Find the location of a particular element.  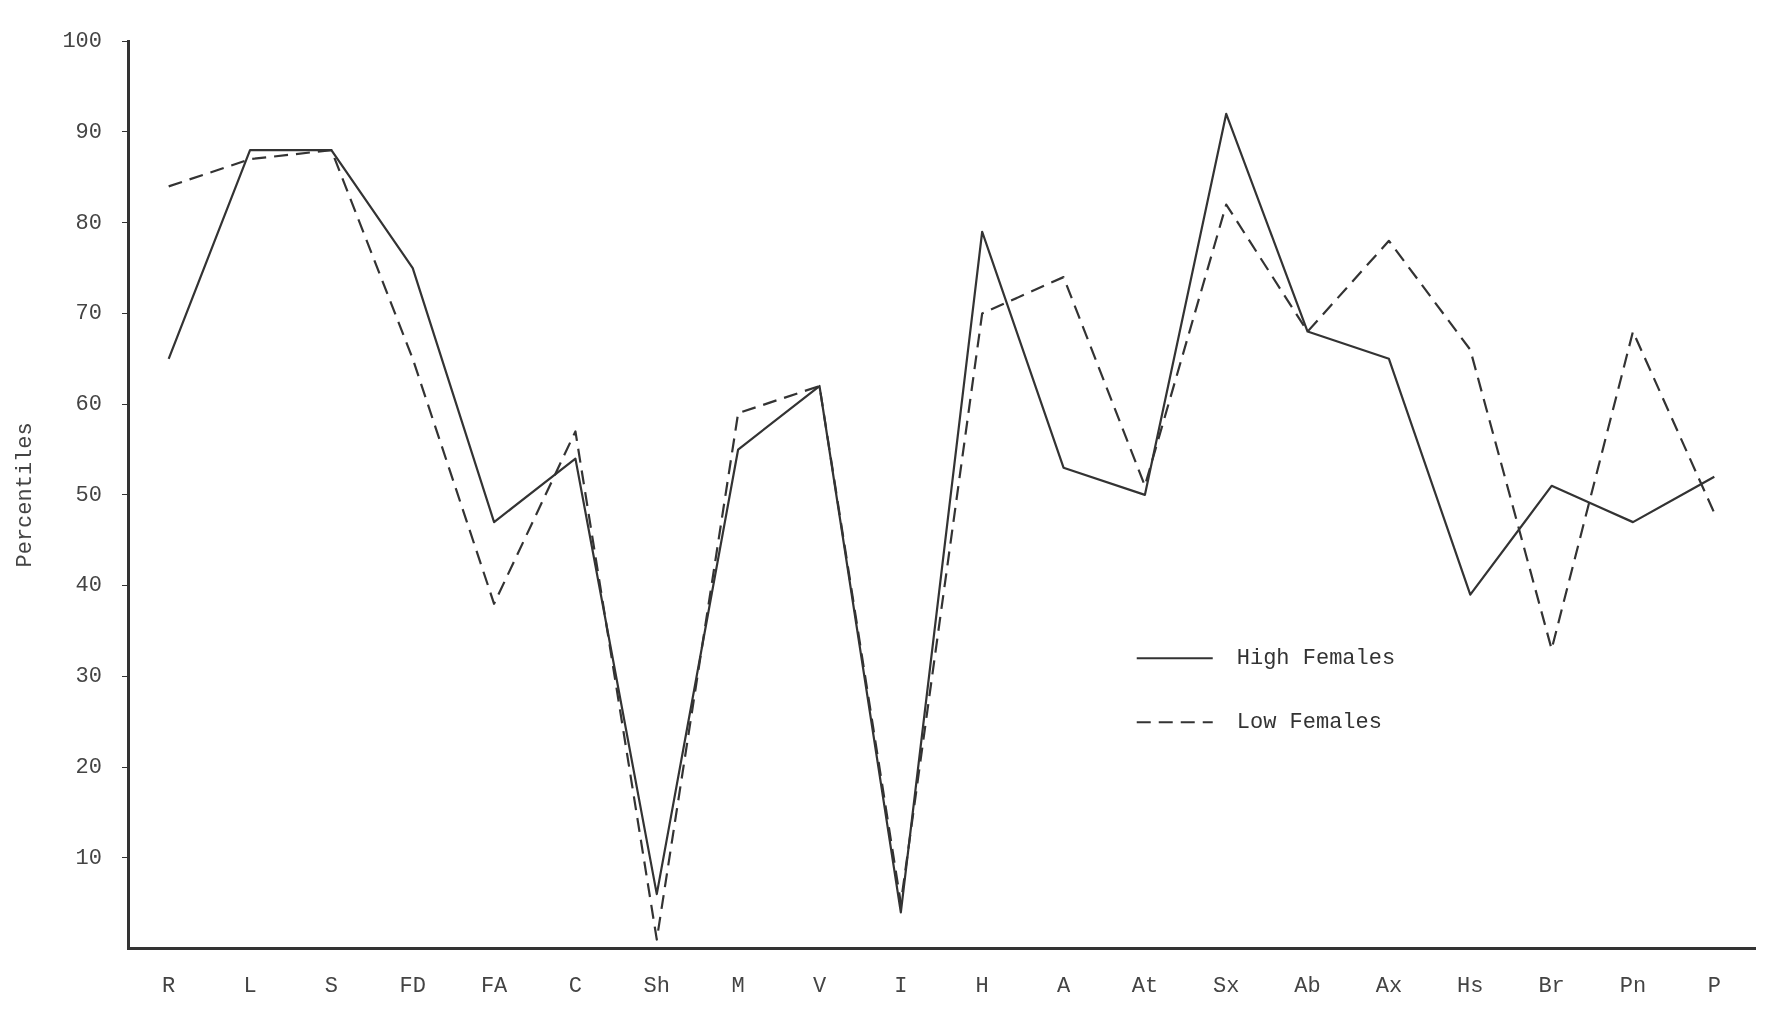

y-tick-label: 90 is located at coordinates (89, 132).